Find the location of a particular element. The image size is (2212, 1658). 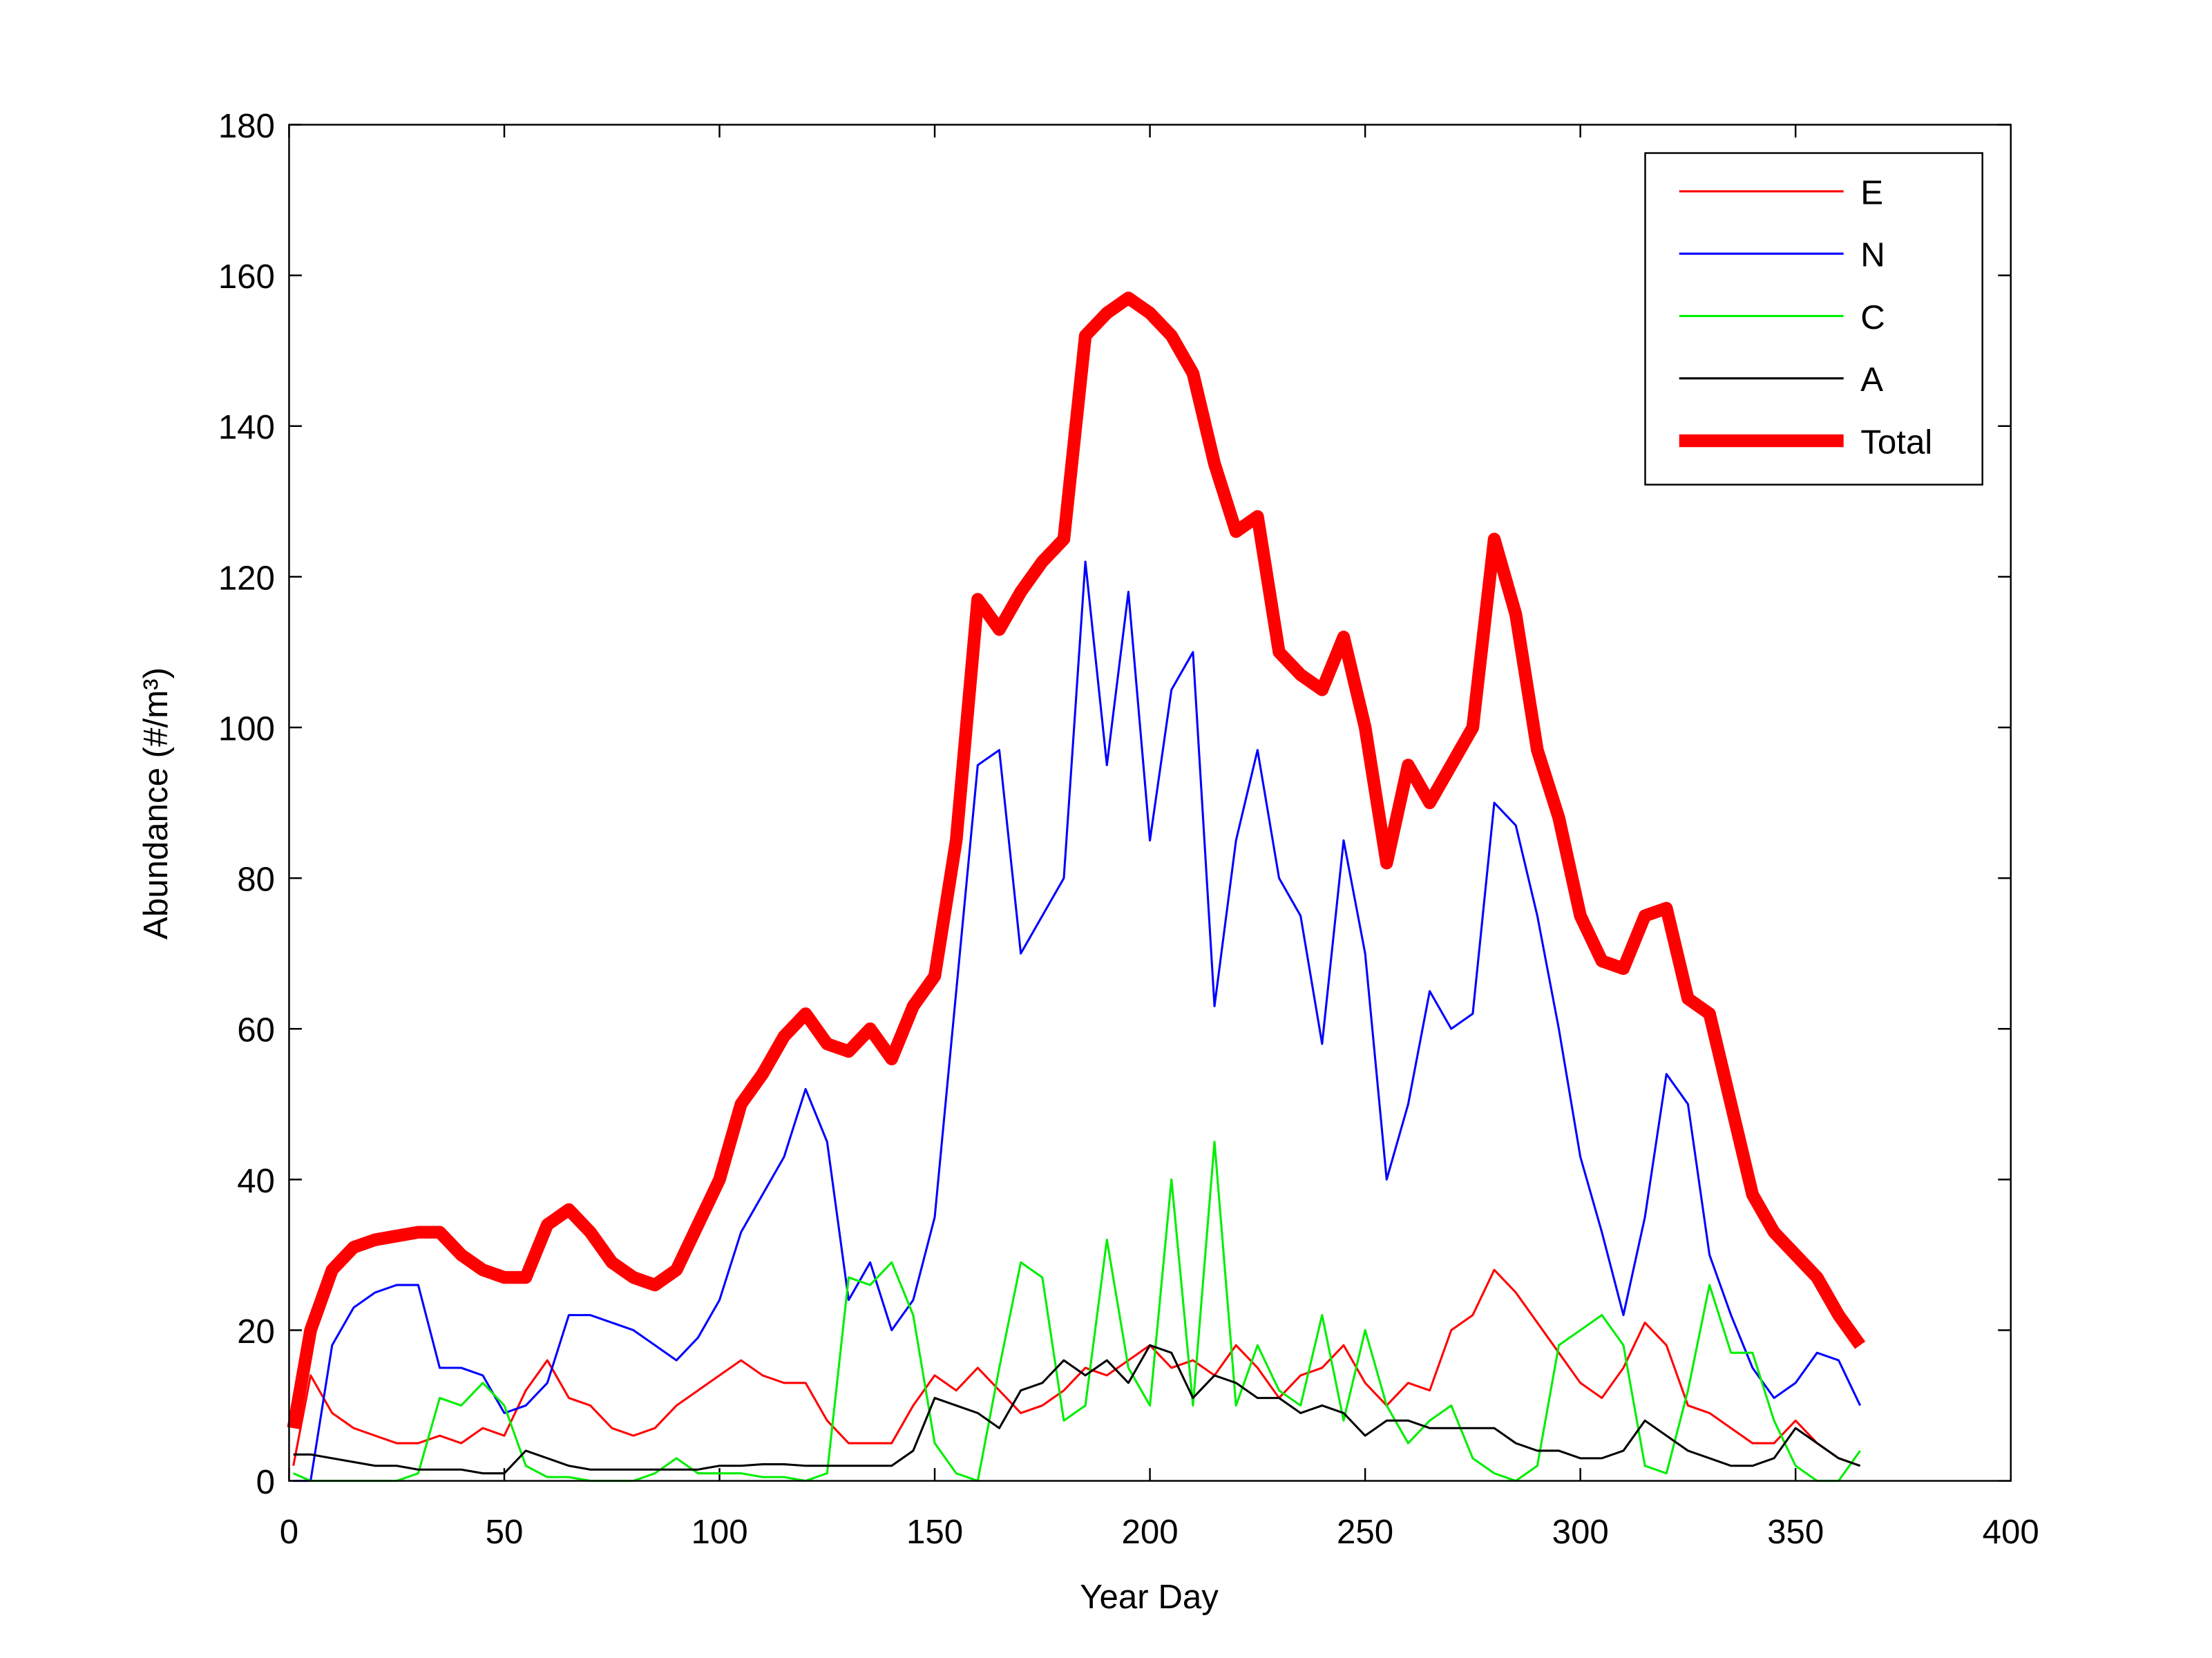

x-tick-label: 400 is located at coordinates (2011, 1532).